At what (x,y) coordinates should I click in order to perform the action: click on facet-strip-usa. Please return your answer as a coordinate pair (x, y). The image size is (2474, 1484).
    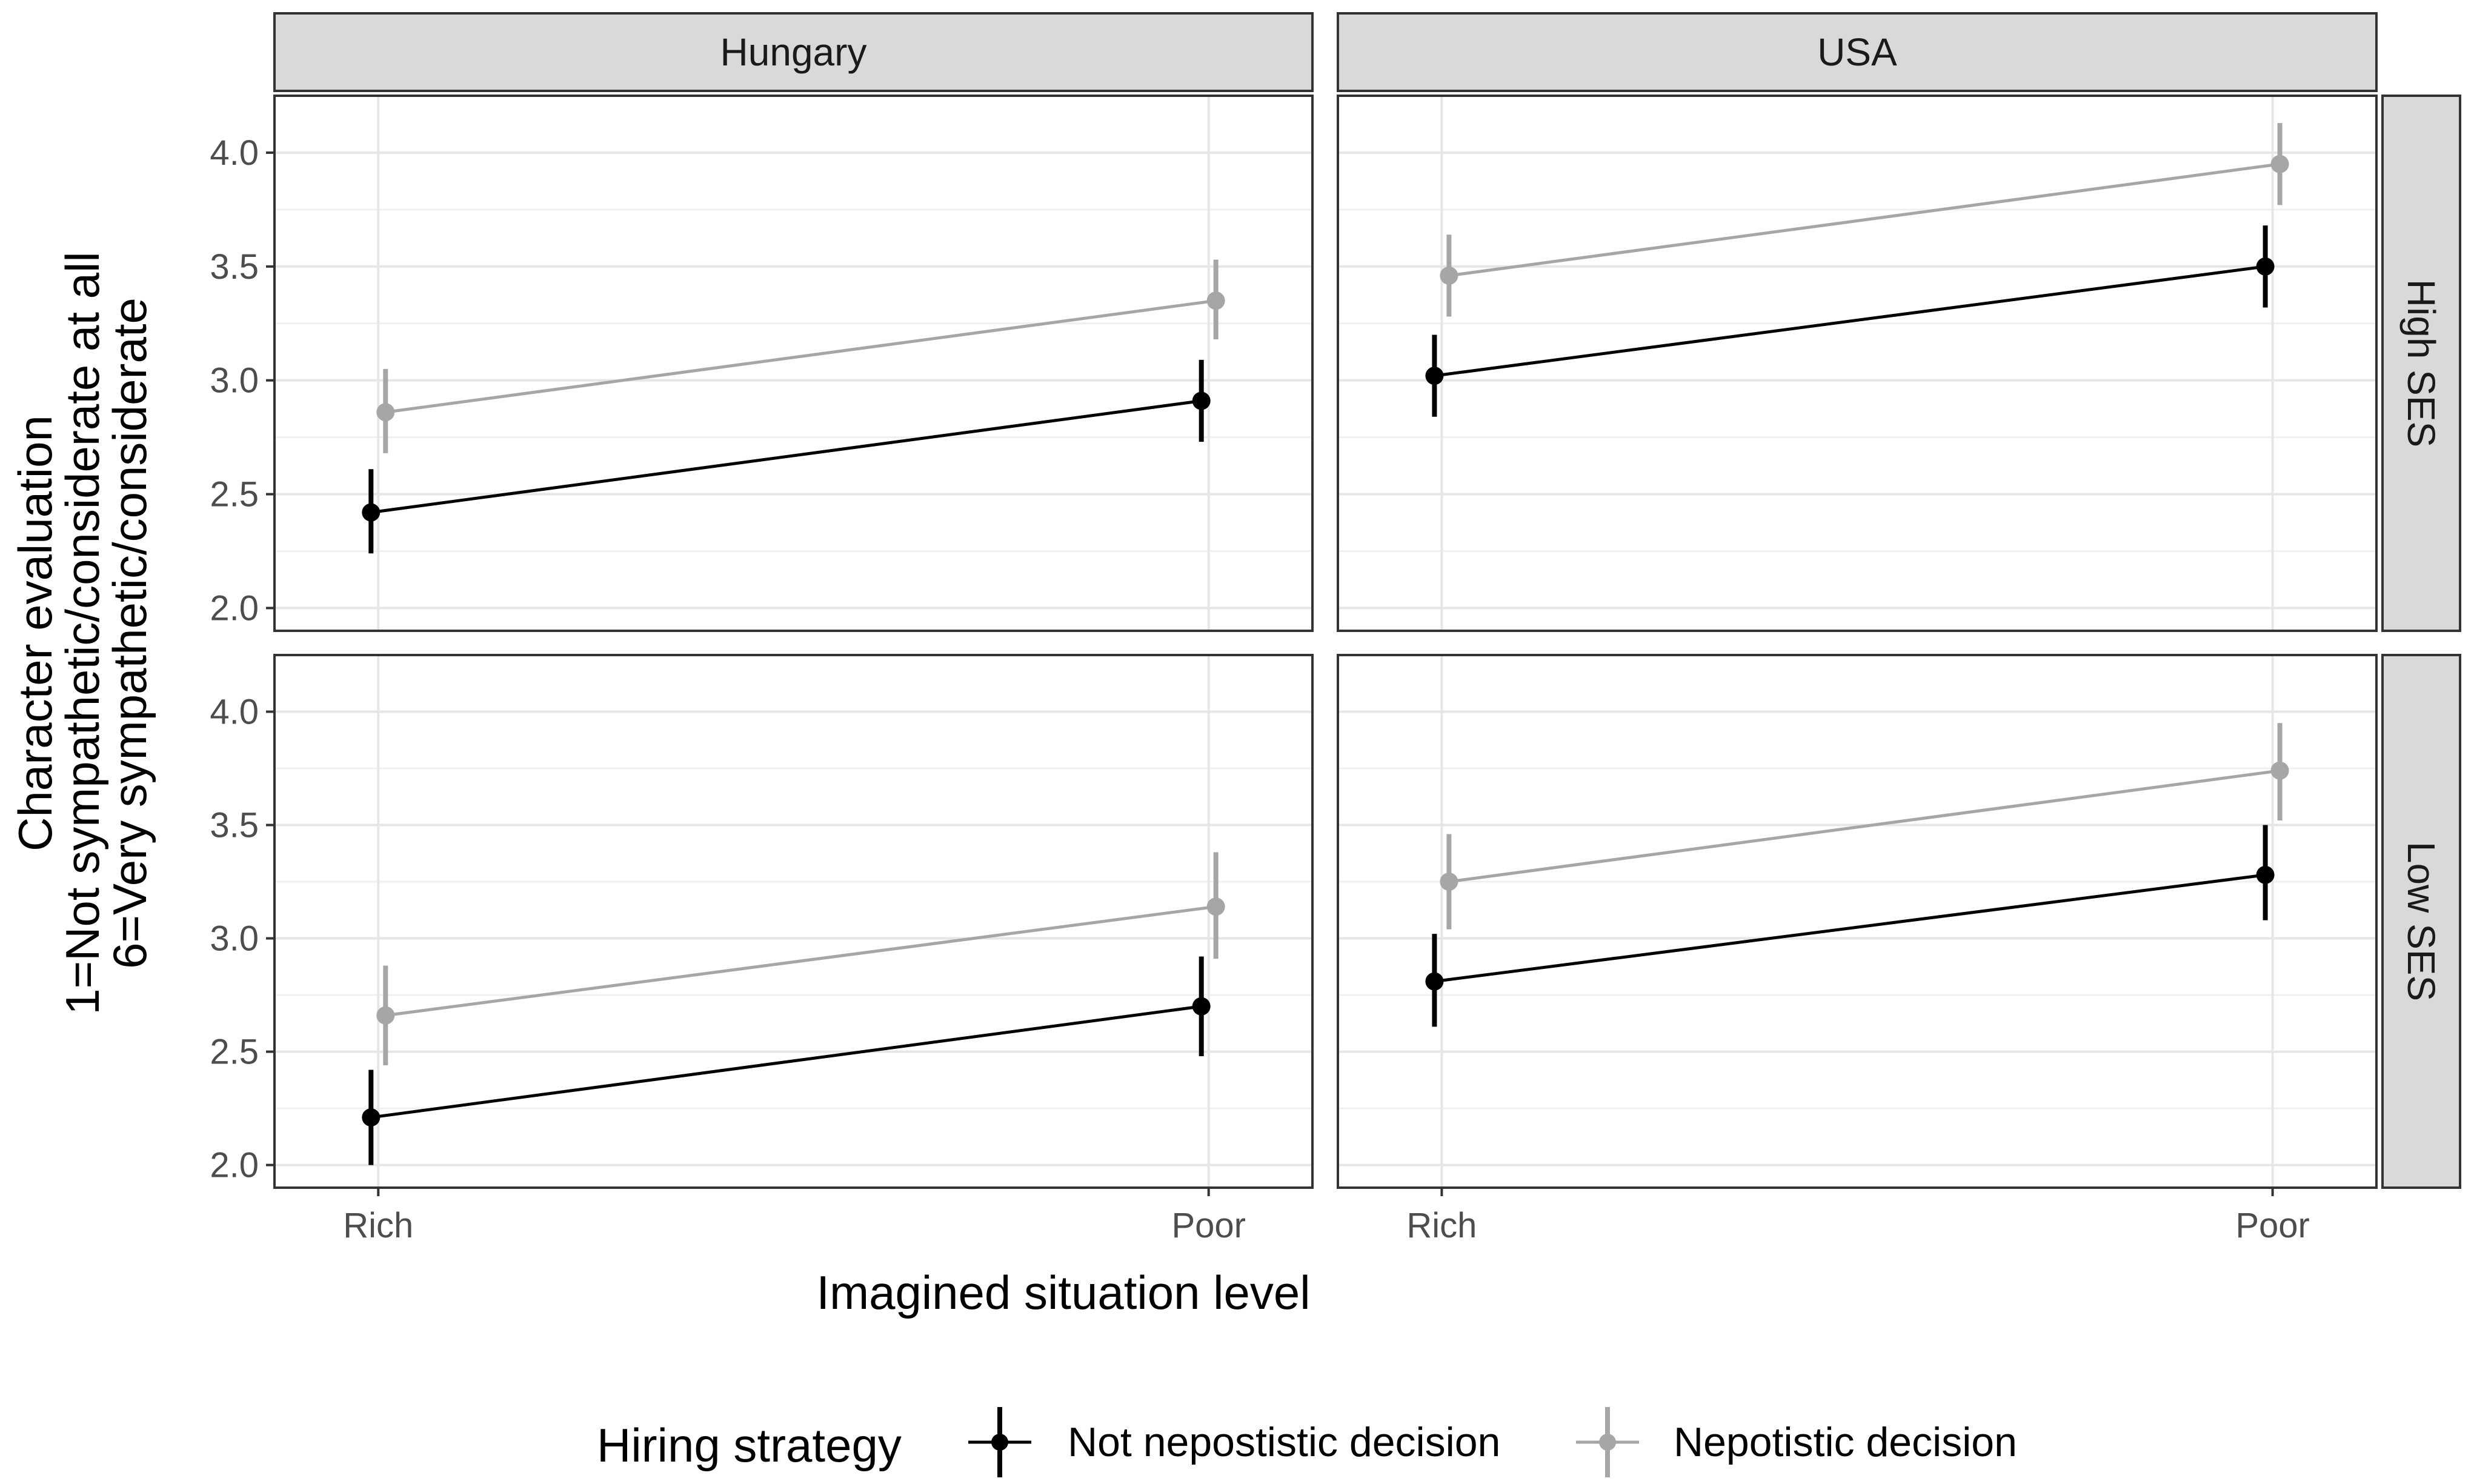
    Looking at the image, I should click on (1857, 52).